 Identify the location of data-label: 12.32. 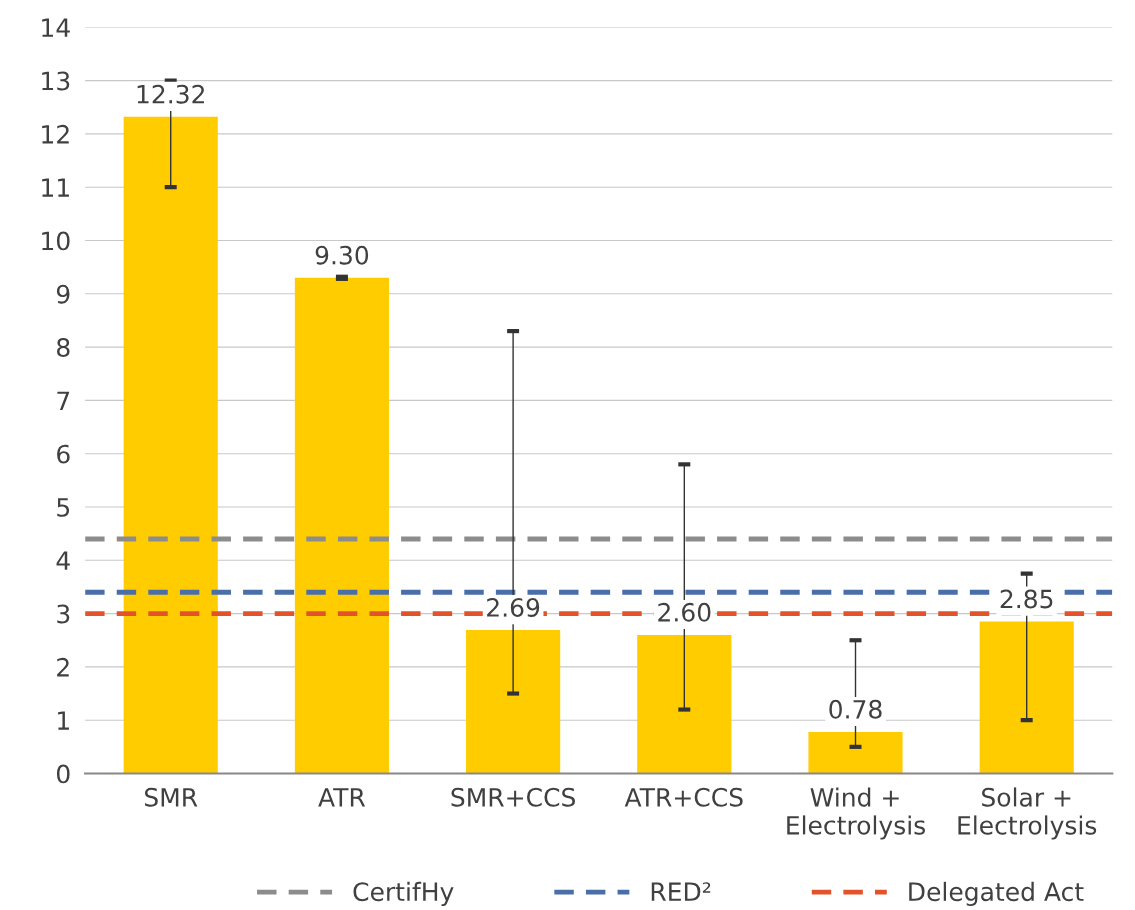
(170, 94).